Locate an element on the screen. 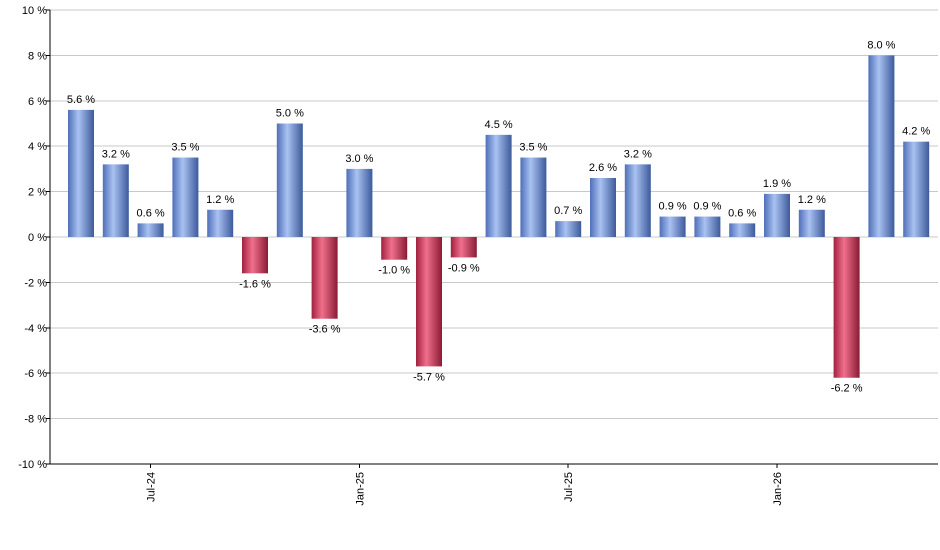  bar-value-label: 4.5 % is located at coordinates (499, 125).